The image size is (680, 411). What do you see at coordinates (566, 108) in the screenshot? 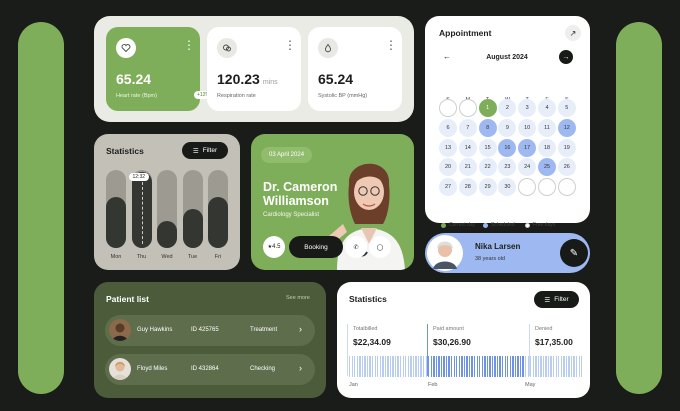
I see `calendar-day: 5` at bounding box center [566, 108].